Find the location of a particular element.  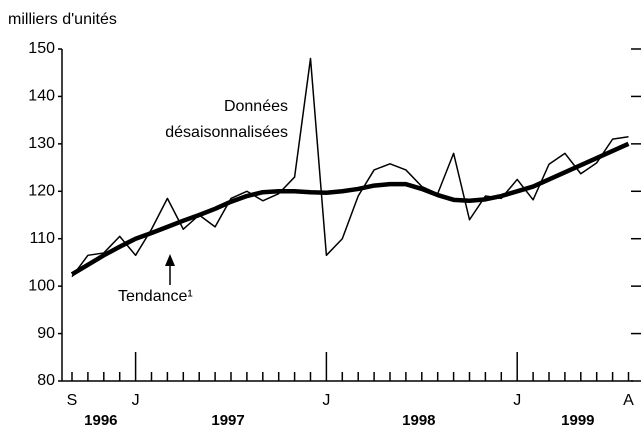

year: 1998 is located at coordinates (418, 420).